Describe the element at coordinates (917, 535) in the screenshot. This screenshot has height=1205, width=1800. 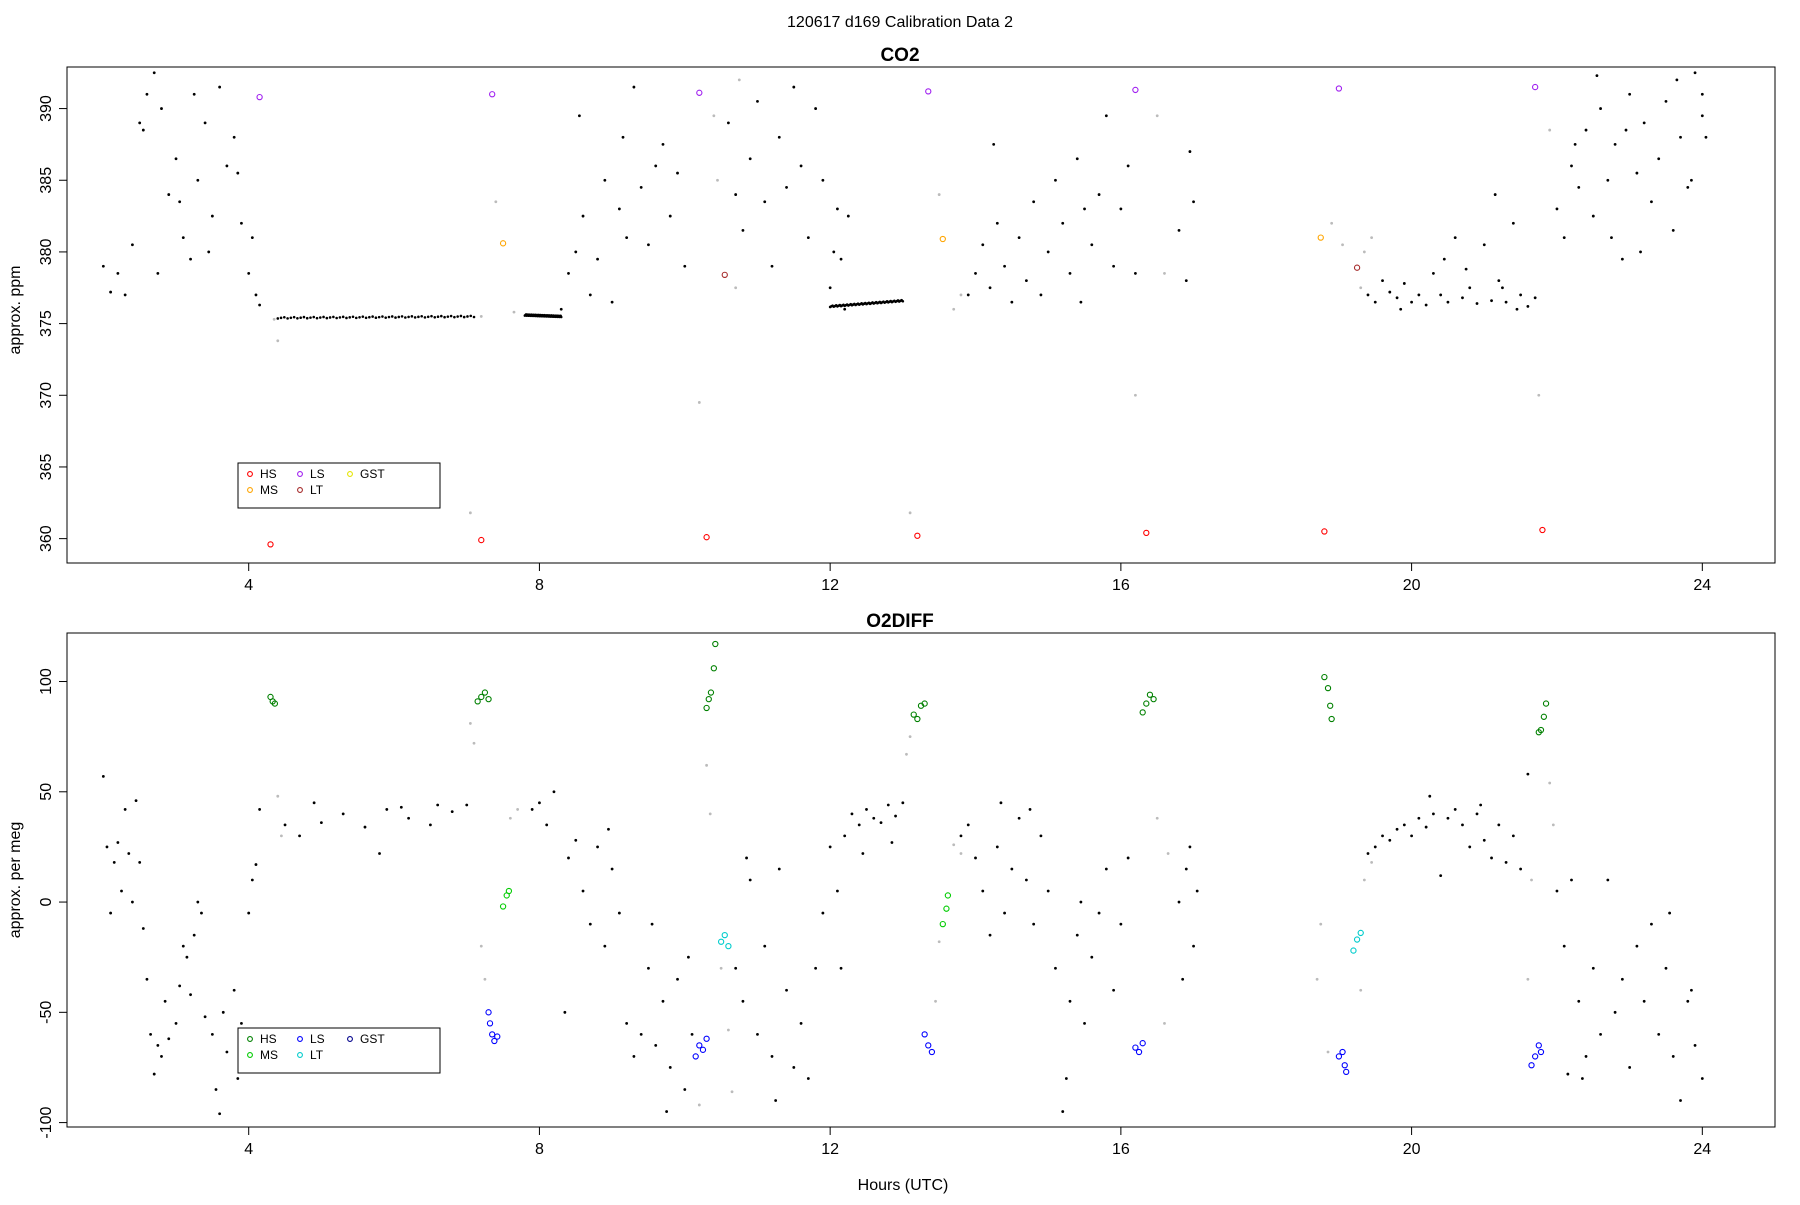
I see `co2-hs-point` at that location.